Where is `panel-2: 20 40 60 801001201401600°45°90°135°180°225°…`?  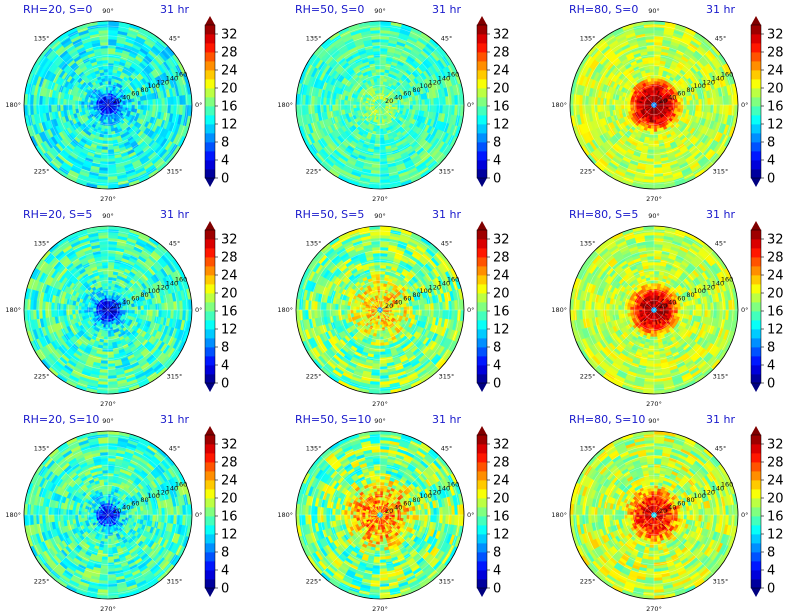
panel-2: 20 40 60 801001201401600°45°90°135°180°225°… is located at coordinates (393, 103).